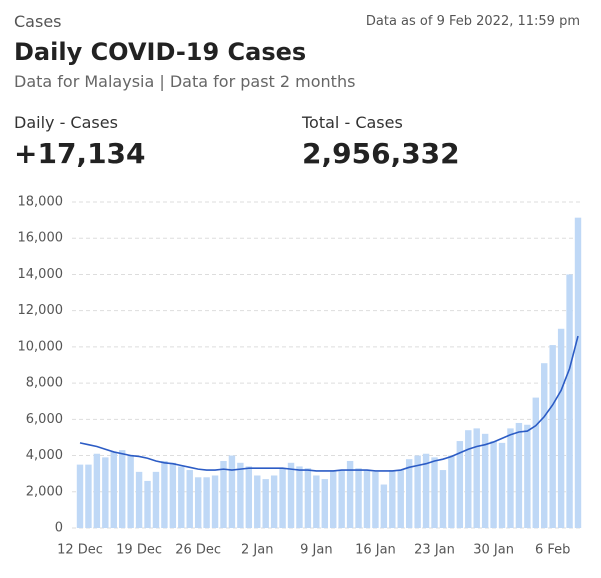  What do you see at coordinates (66, 122) in the screenshot?
I see `stat-label: Daily - Cases` at bounding box center [66, 122].